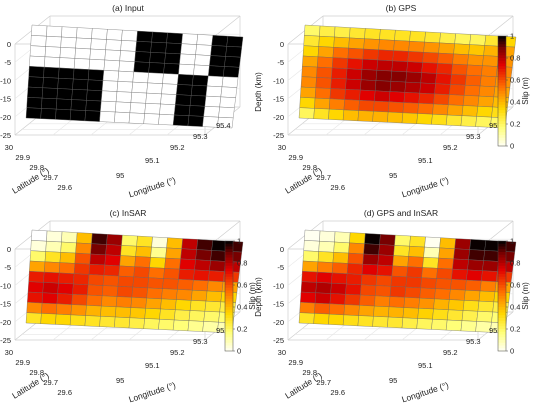 The image size is (550, 408). Describe the element at coordinates (239, 351) in the screenshot. I see `colorbar-tick-label: 0` at that location.